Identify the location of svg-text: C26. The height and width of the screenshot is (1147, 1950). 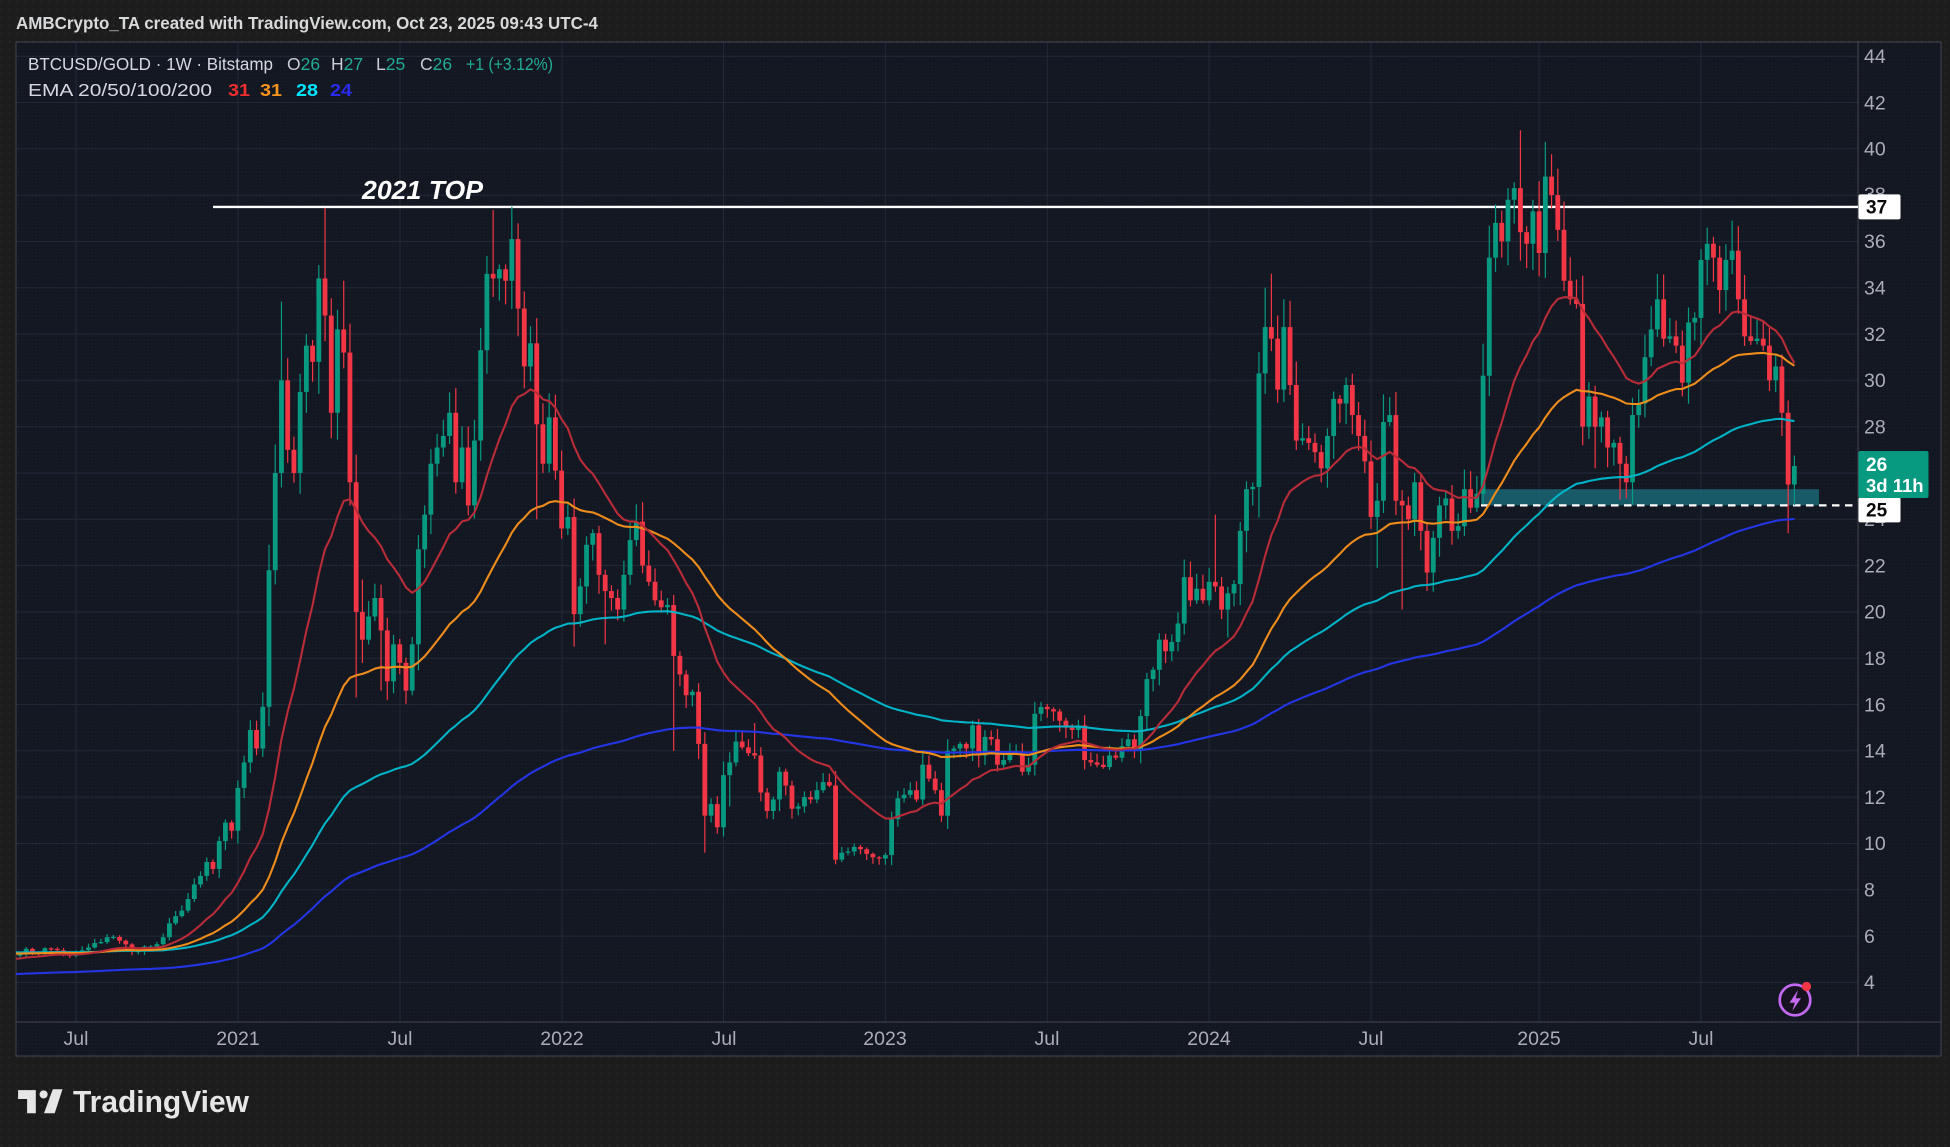
(436, 64).